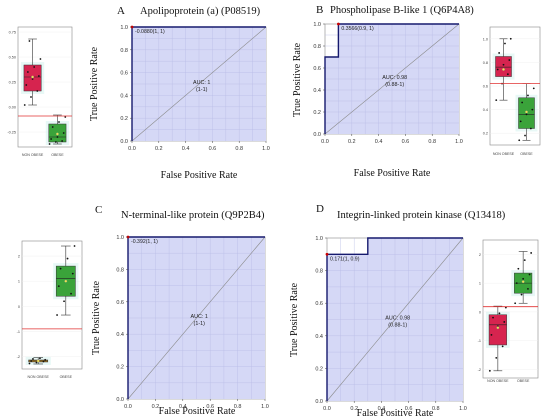 The image size is (550, 416). What do you see at coordinates (485, 110) in the screenshot?
I see `boxplot-y-tick: 0.4` at bounding box center [485, 110].